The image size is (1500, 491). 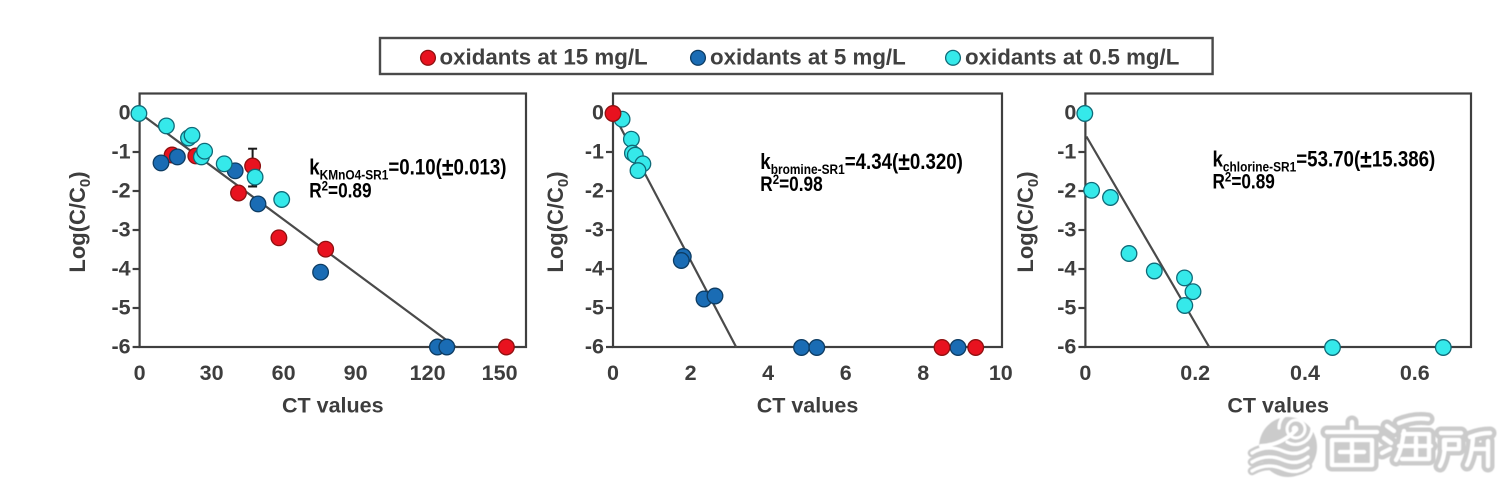 I want to click on svg-text: kKMnO4-SR1=0.10(±0.013), so click(x=407, y=168).